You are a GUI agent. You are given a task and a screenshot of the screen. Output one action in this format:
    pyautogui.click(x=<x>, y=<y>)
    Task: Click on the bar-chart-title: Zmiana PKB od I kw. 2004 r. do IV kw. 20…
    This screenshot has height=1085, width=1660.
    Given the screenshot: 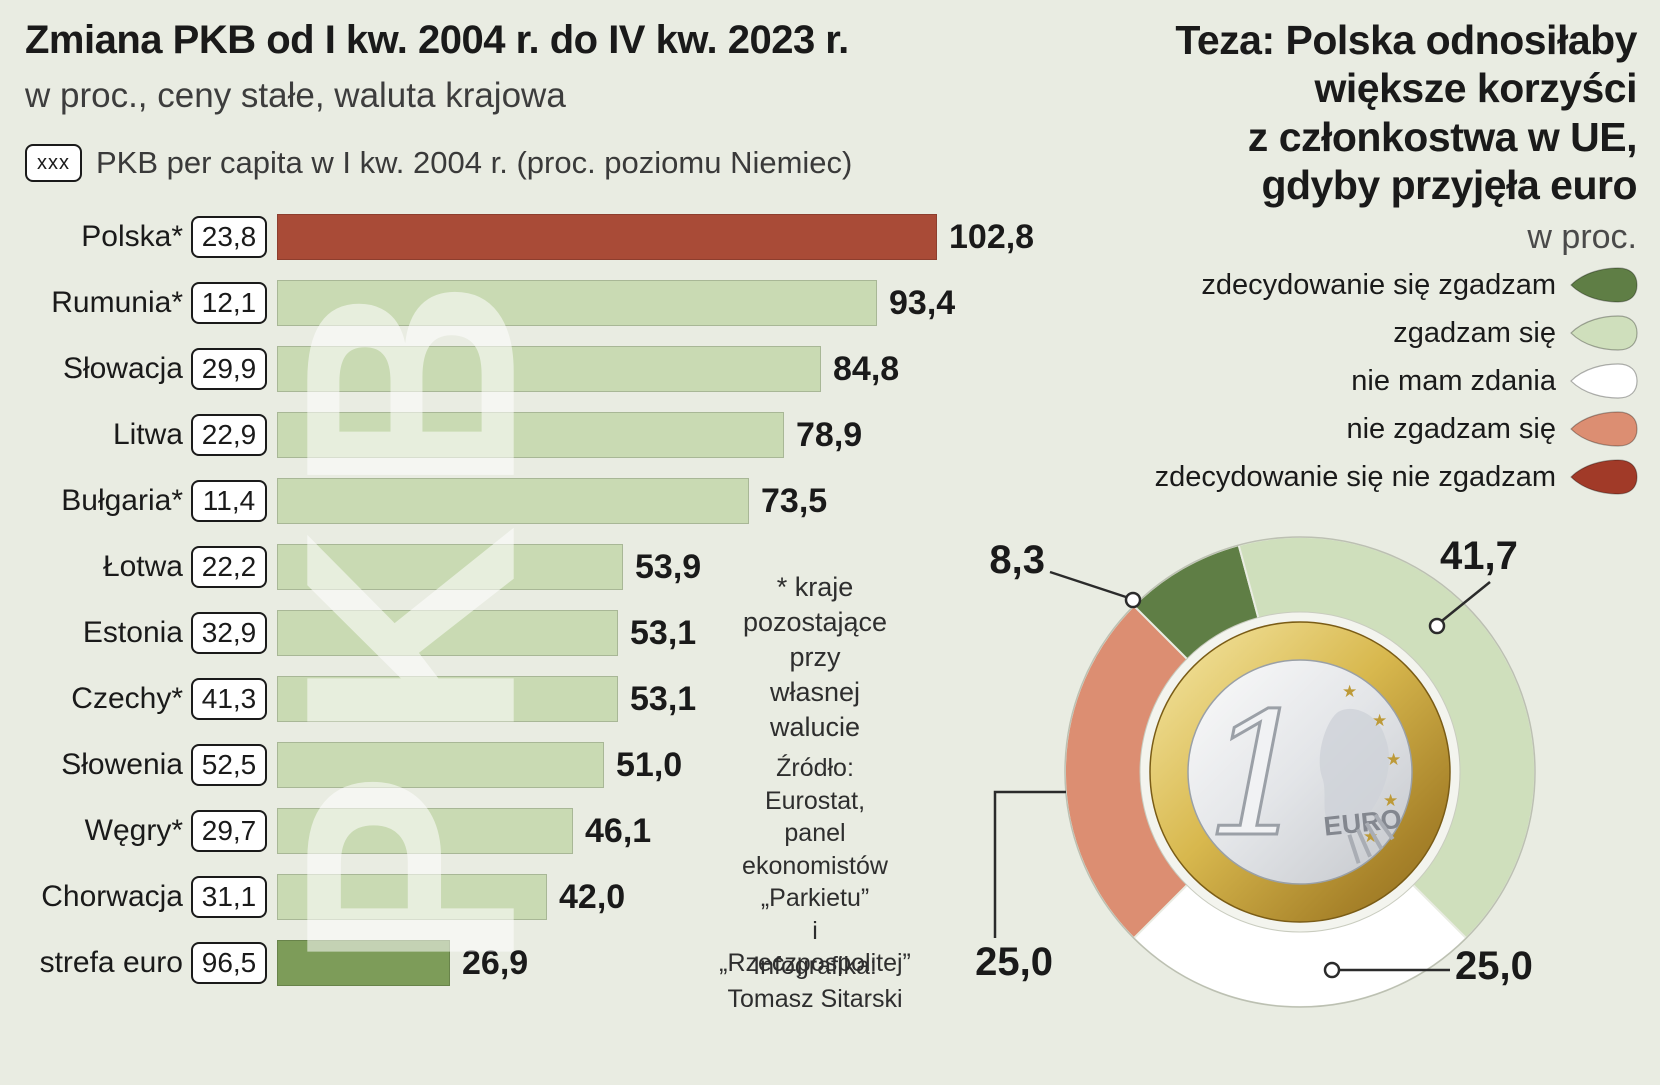 What is the action you would take?
    pyautogui.click(x=437, y=40)
    